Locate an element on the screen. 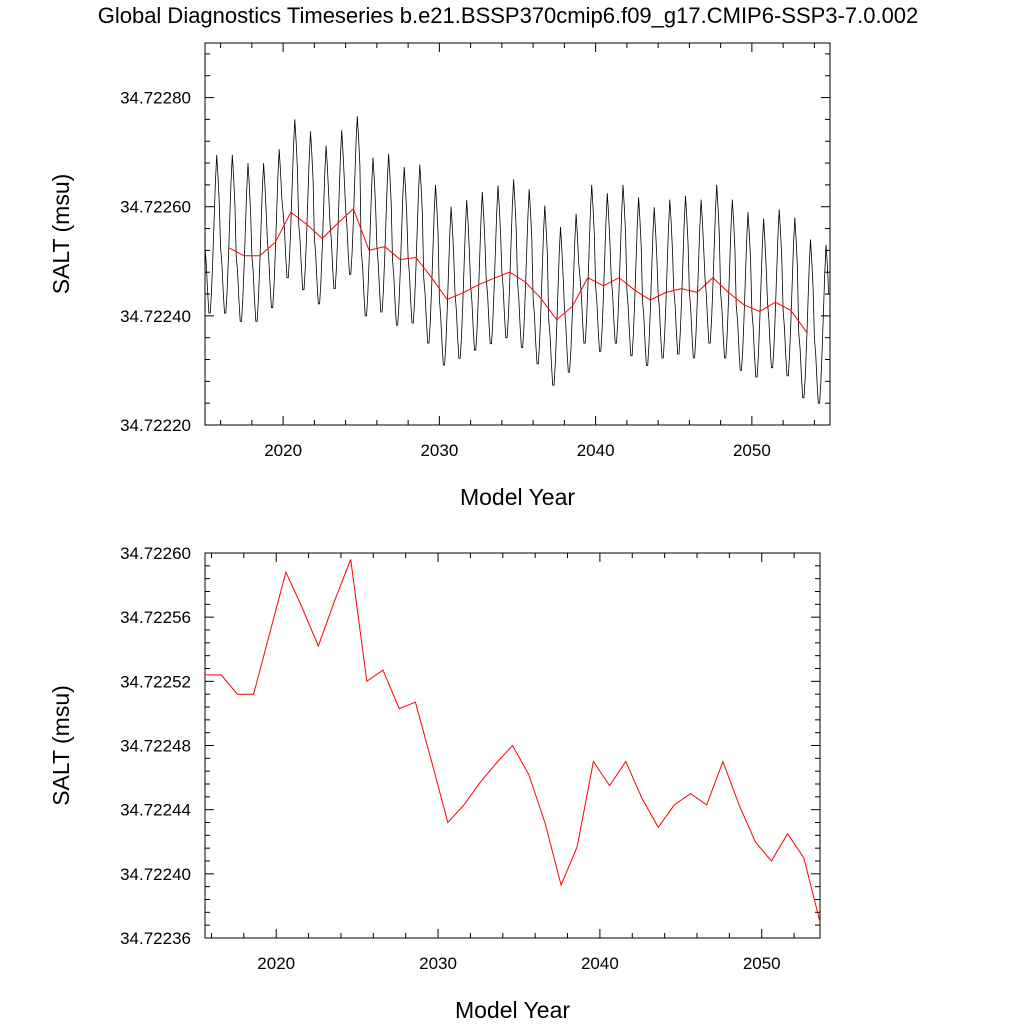 Image resolution: width=1024 pixels, height=1024 pixels. y-tick-label: 34.72220 is located at coordinates (155, 425).